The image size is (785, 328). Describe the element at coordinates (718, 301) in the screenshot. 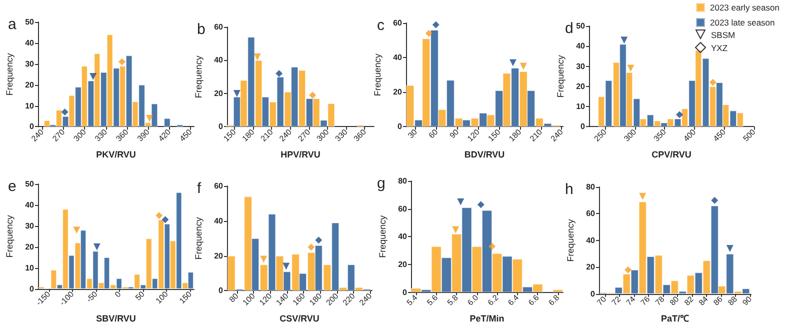

I see `x-tick-label: 86` at that location.